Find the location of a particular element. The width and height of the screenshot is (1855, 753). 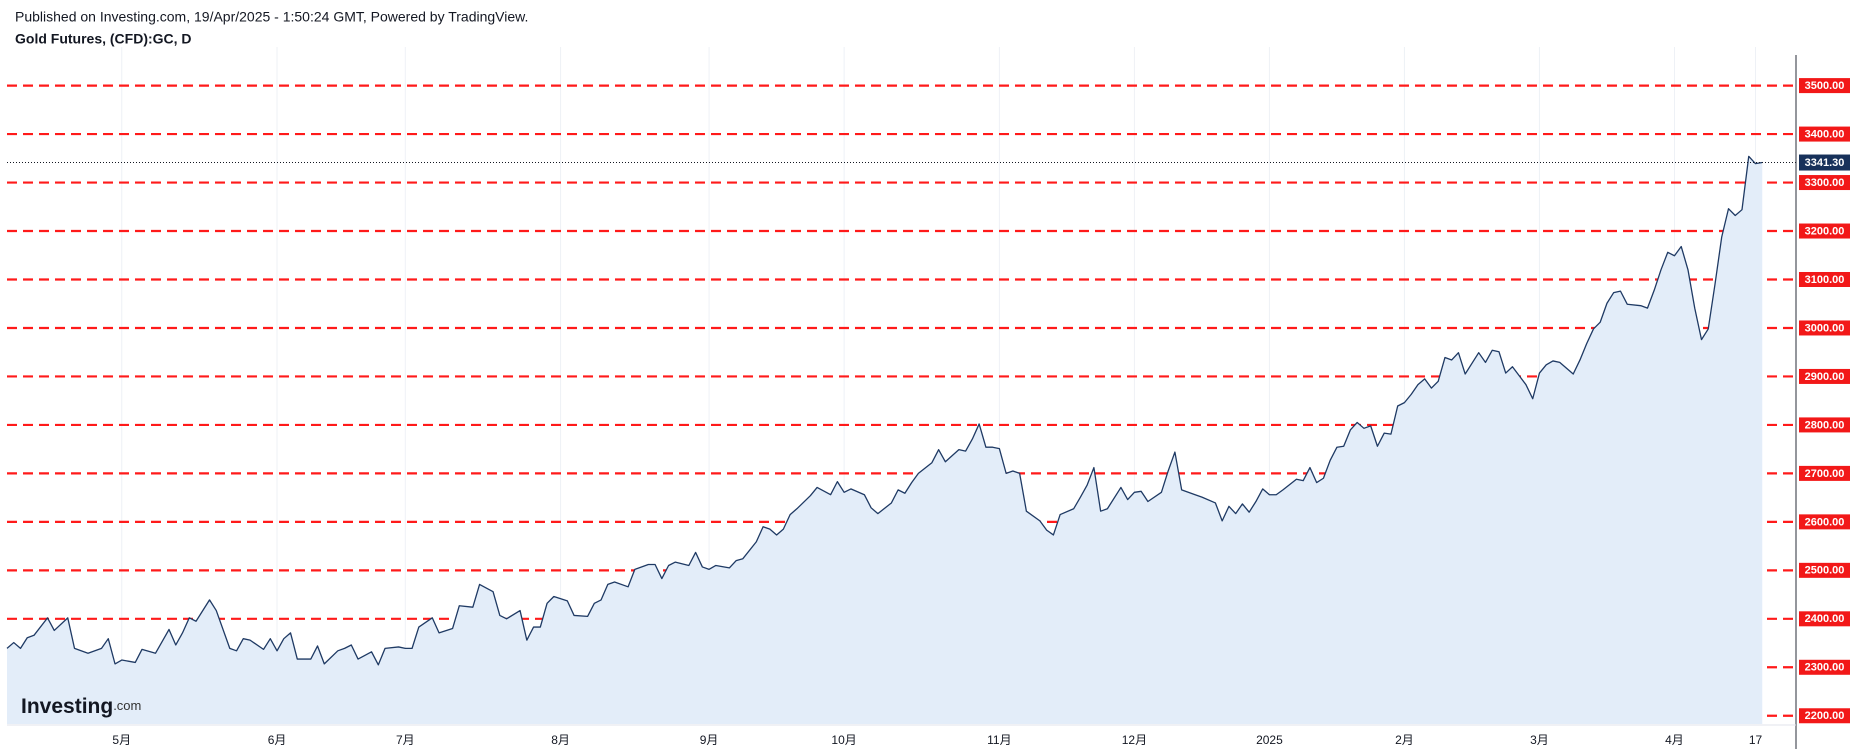

last-price-box is located at coordinates (1824, 162).